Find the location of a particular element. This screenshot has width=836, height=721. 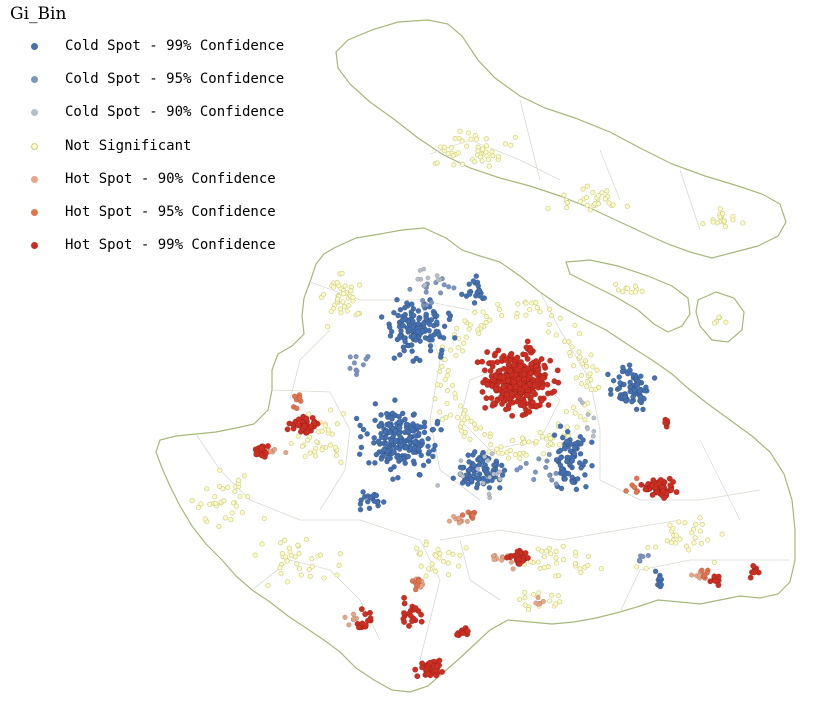

legend-item-cold-99: Cold Spot - 99% Confidence is located at coordinates (156, 46).